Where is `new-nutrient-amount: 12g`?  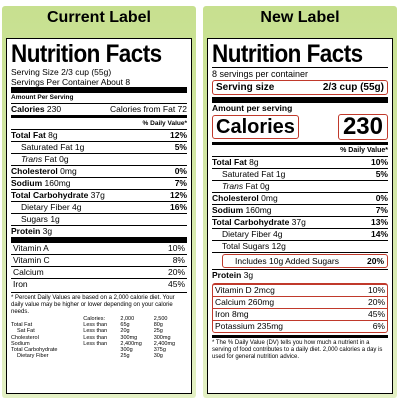 new-nutrient-amount: 12g is located at coordinates (278, 246).